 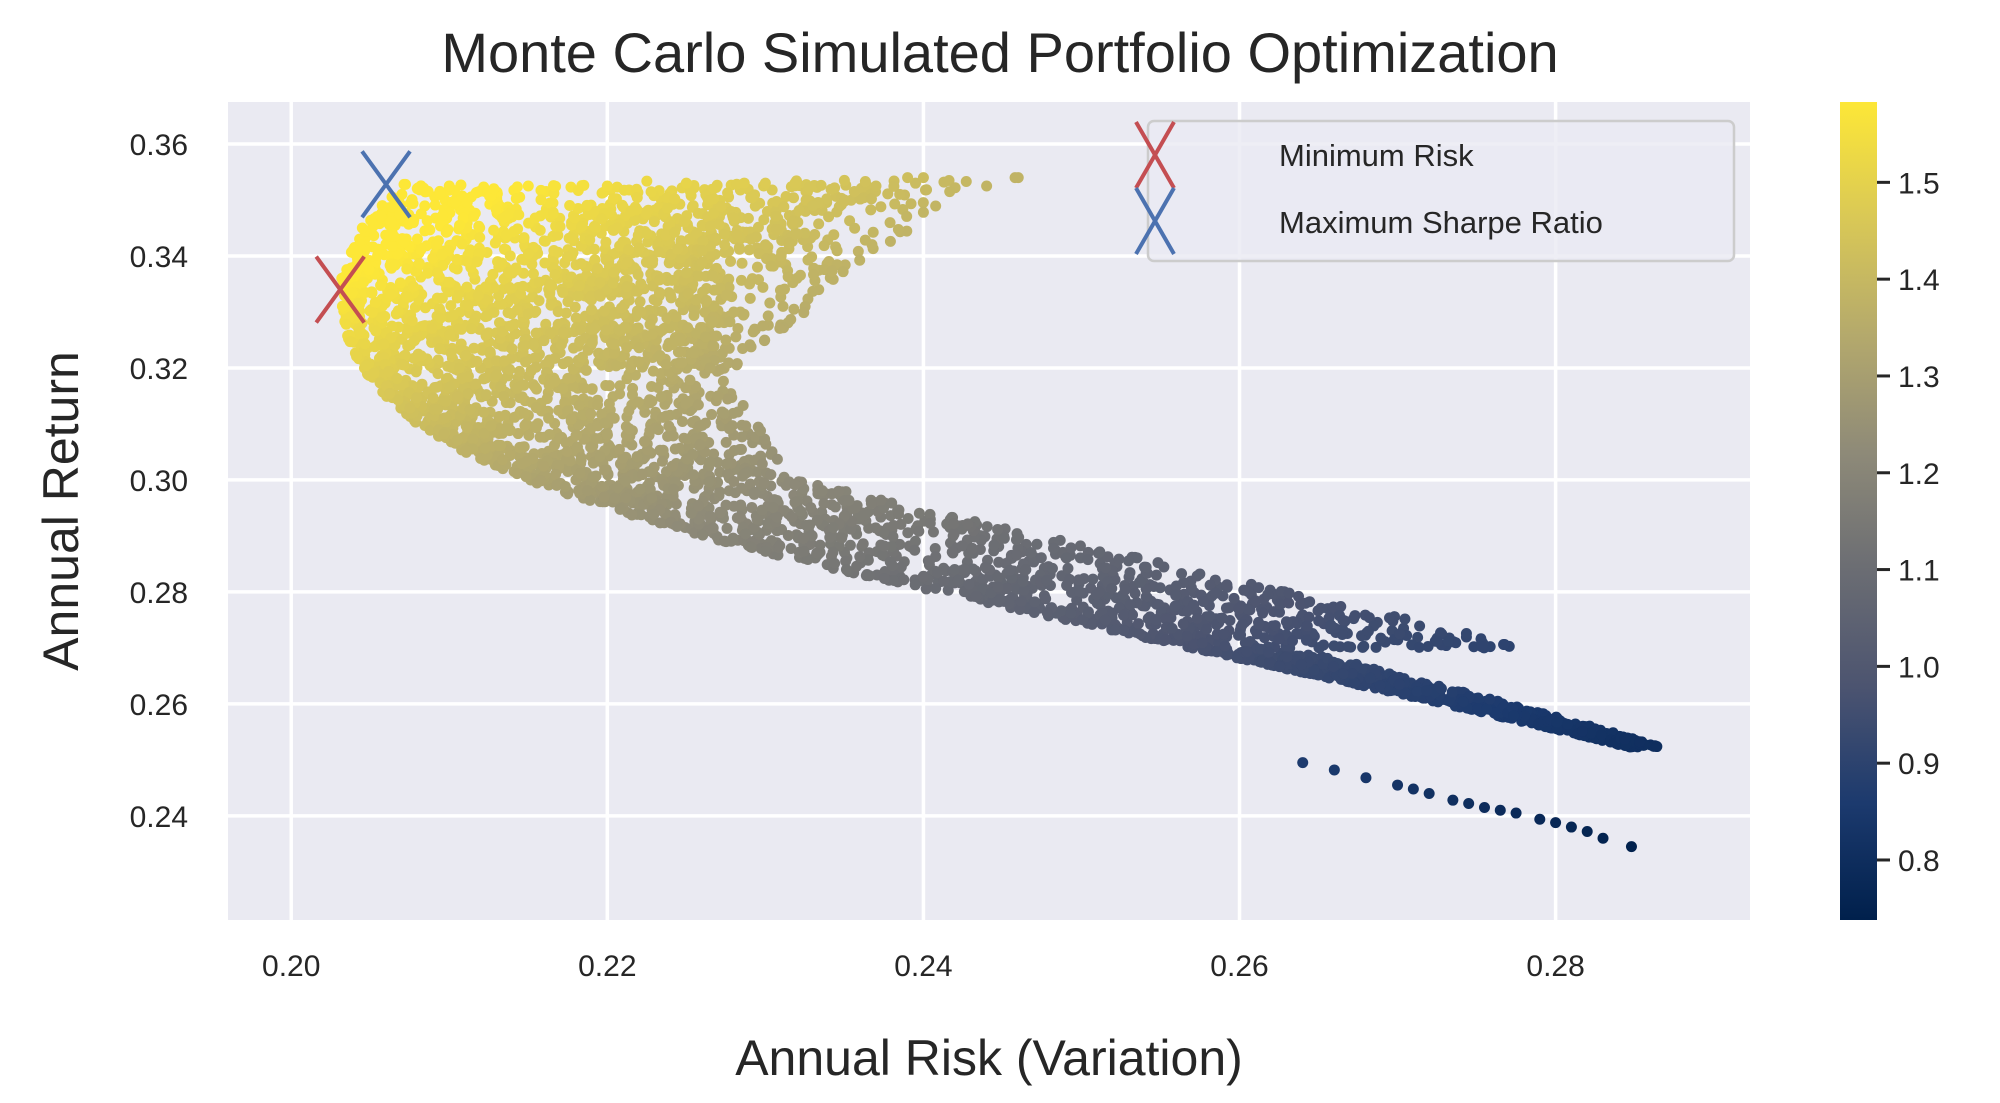 What do you see at coordinates (1435, 191) in the screenshot?
I see `legend: Minimum Risk Maximum Sharpe Ratio` at bounding box center [1435, 191].